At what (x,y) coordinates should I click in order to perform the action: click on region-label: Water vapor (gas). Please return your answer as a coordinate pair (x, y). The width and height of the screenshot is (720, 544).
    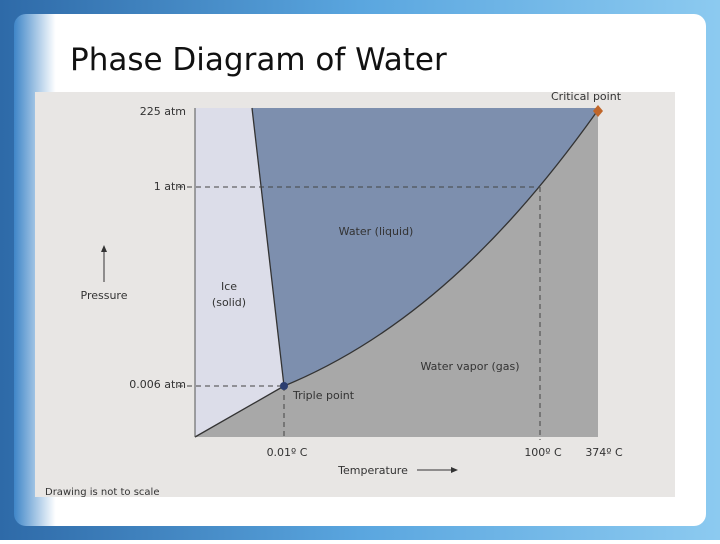
    Looking at the image, I should click on (469, 366).